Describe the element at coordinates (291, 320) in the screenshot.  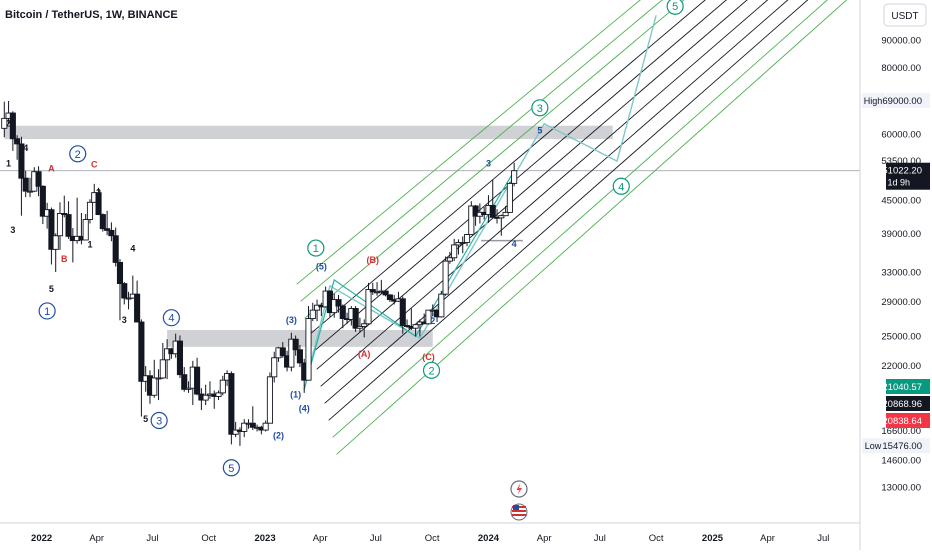
I see `wave-label: (3)` at that location.